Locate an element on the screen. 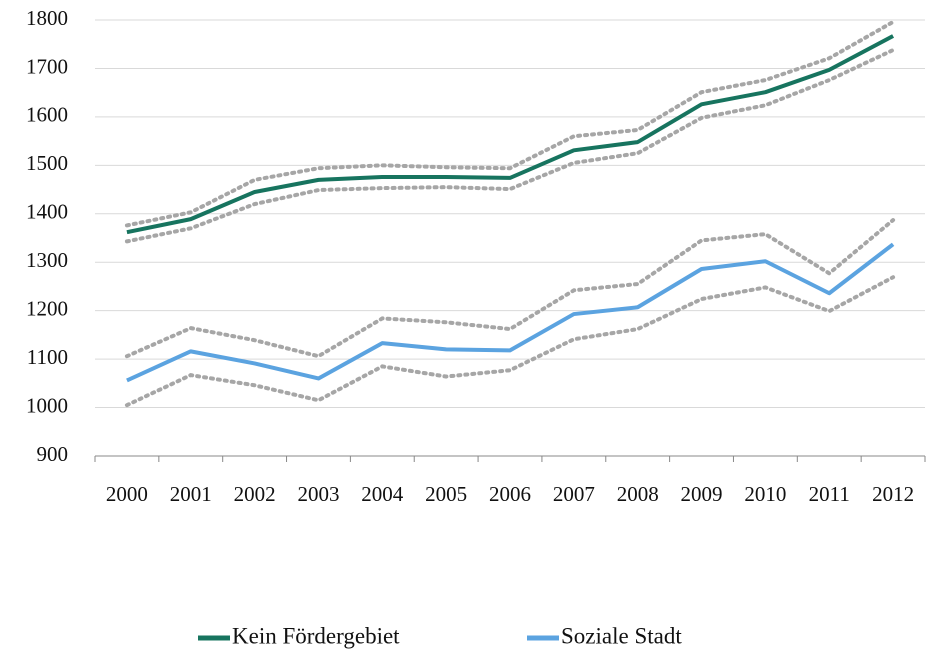 This screenshot has width=927, height=651. legend-item: Kein Fördergebiet is located at coordinates (299, 635).